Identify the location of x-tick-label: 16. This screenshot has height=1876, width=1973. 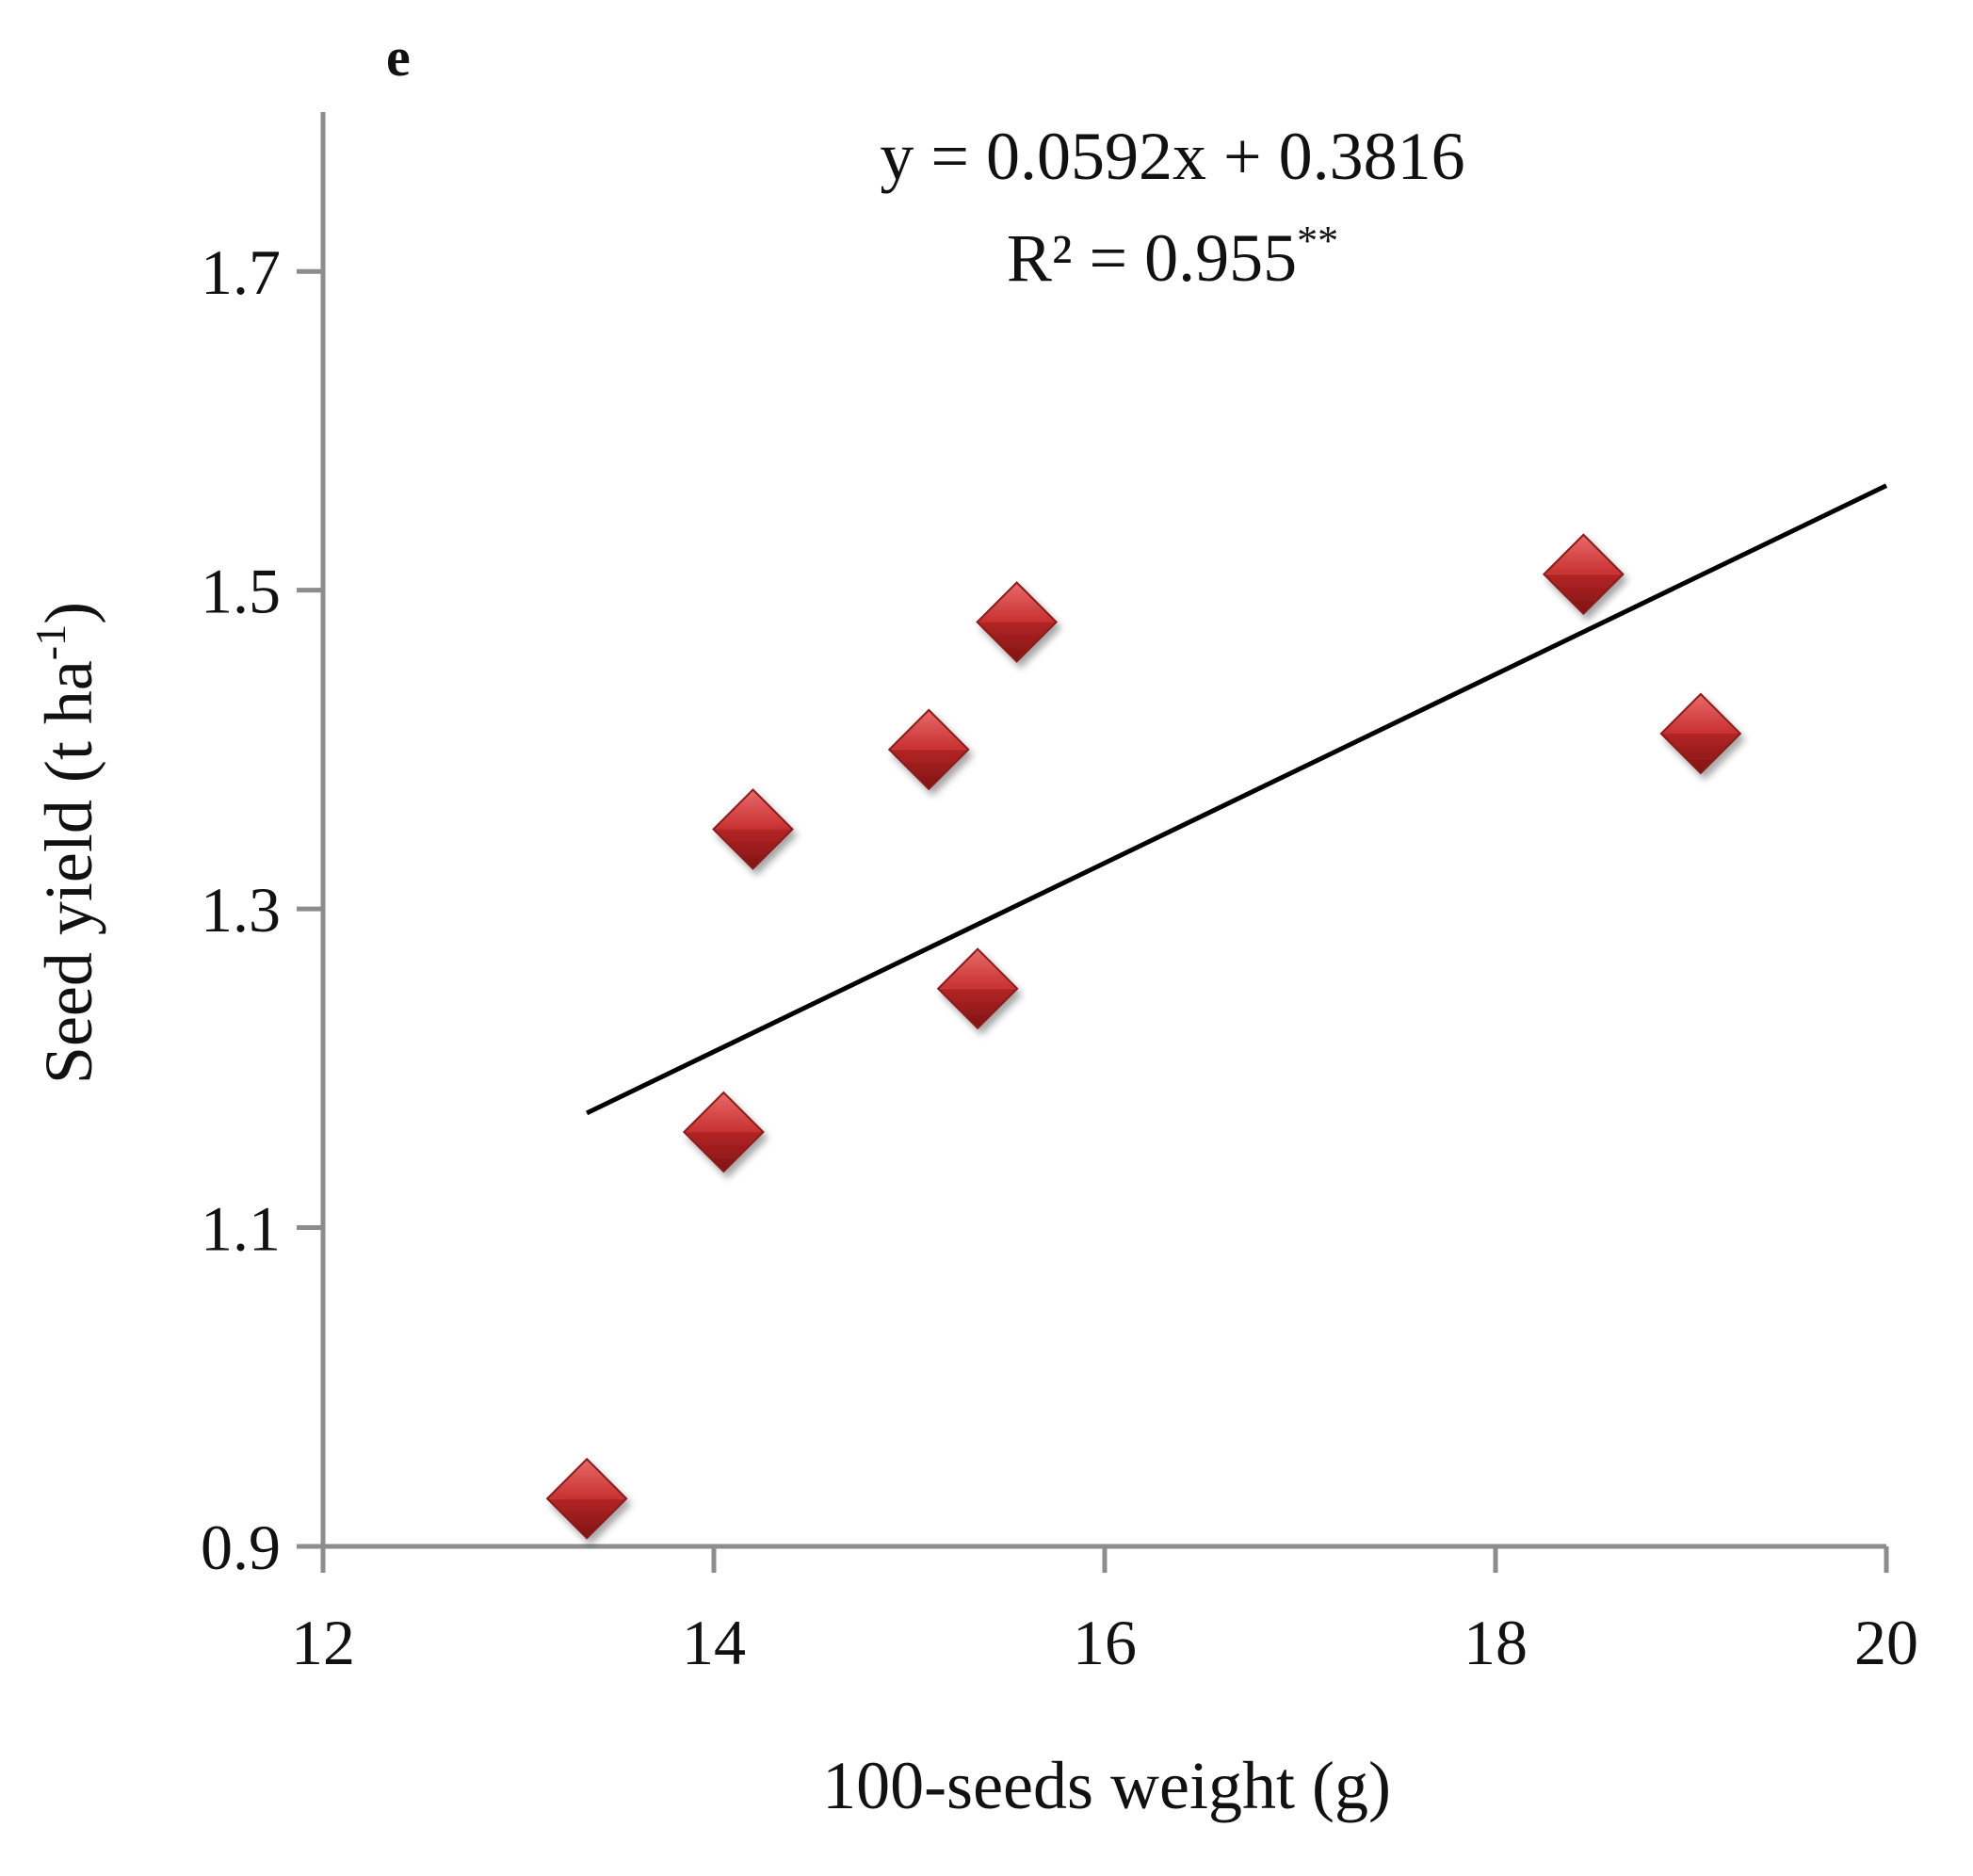
(1105, 1642).